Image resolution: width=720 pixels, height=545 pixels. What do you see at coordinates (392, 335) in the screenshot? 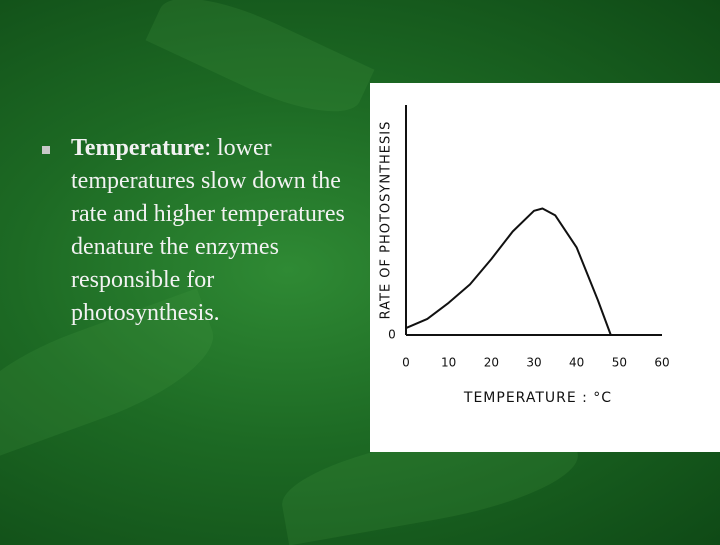
I see `y-tick-label: 0` at bounding box center [392, 335].